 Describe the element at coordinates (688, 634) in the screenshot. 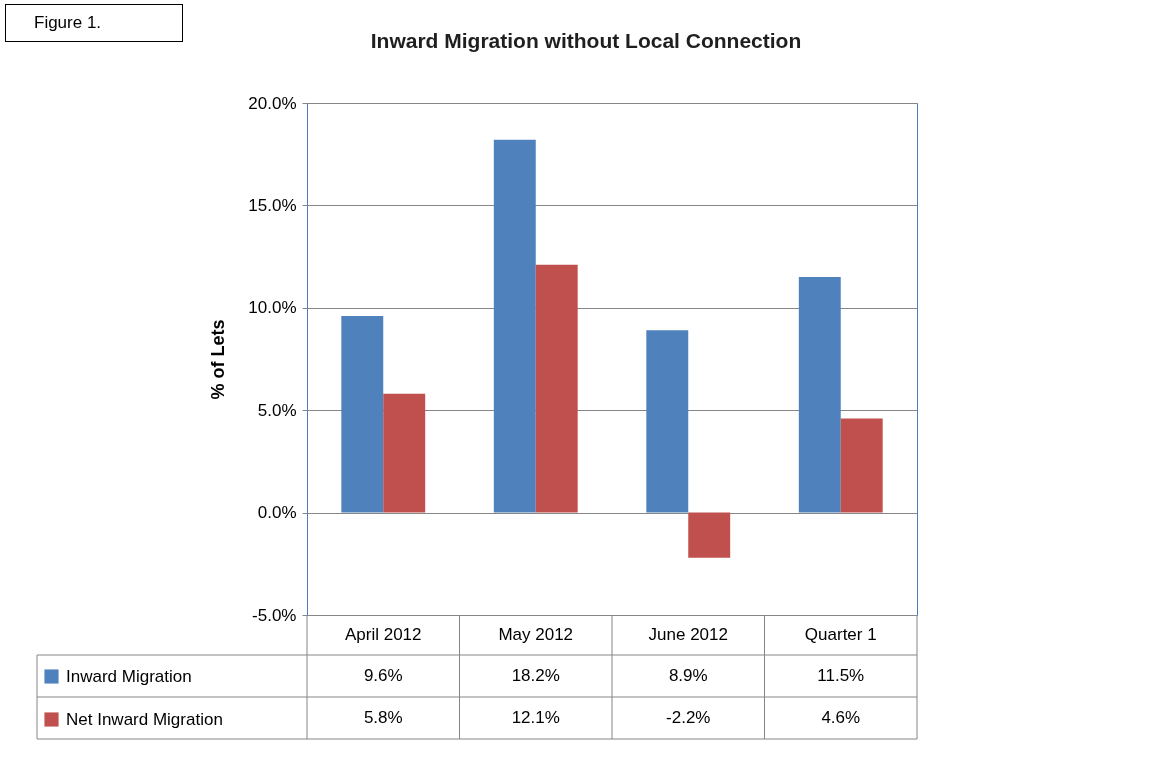

I see `x-tick-label: June 2012` at that location.